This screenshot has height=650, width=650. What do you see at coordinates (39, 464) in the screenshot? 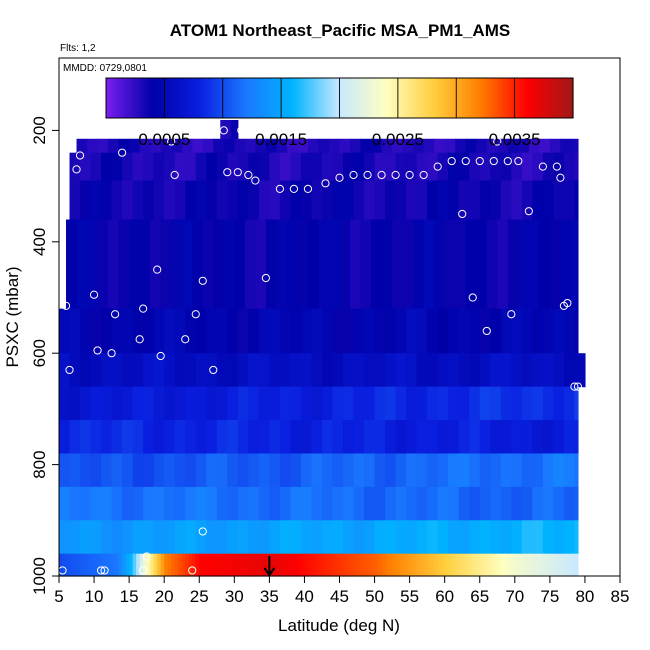
I see `y-tick-label: 800` at bounding box center [39, 464].